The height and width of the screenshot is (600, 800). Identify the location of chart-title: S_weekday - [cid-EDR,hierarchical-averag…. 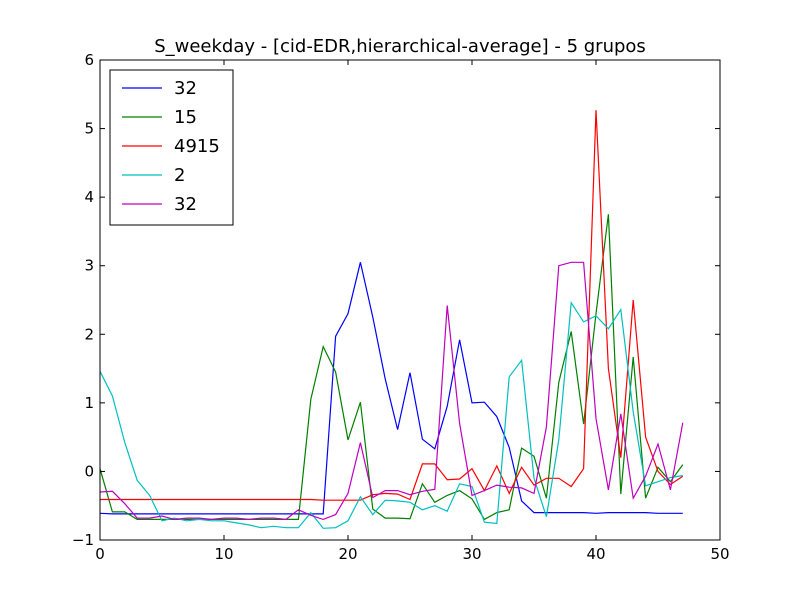
(400, 46).